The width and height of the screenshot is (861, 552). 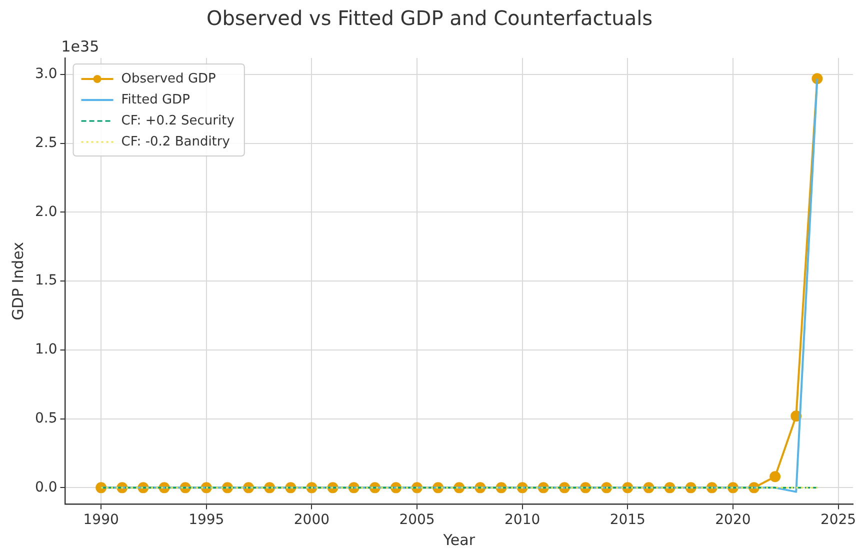 I want to click on legend-label: CF: +0.2 Security, so click(x=178, y=120).